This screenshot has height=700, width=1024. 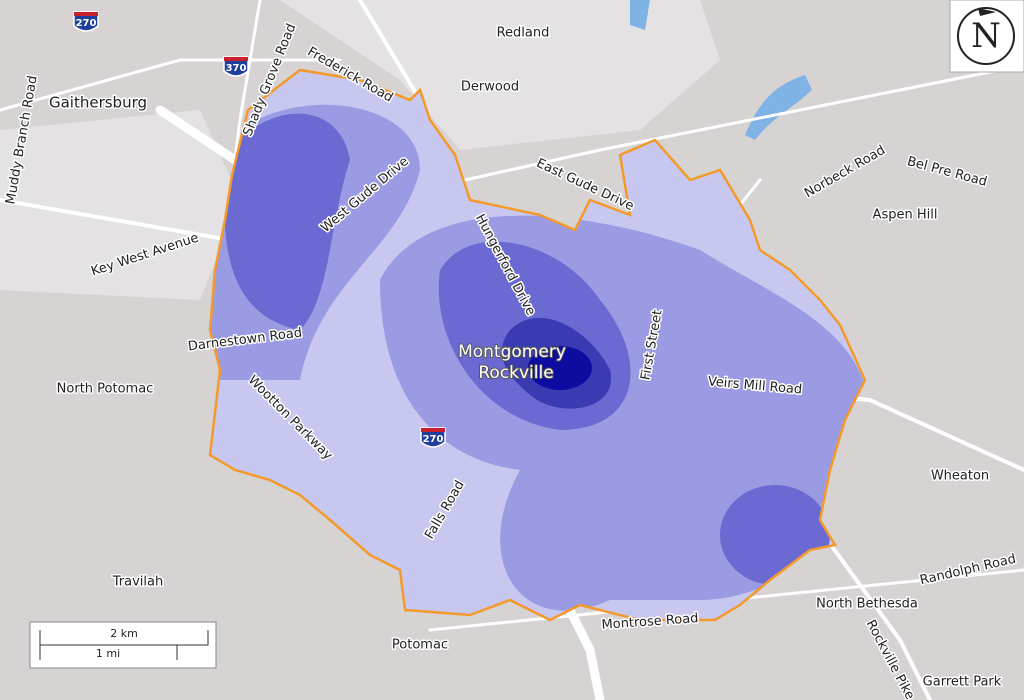 I want to click on compass: N, so click(x=986, y=36).